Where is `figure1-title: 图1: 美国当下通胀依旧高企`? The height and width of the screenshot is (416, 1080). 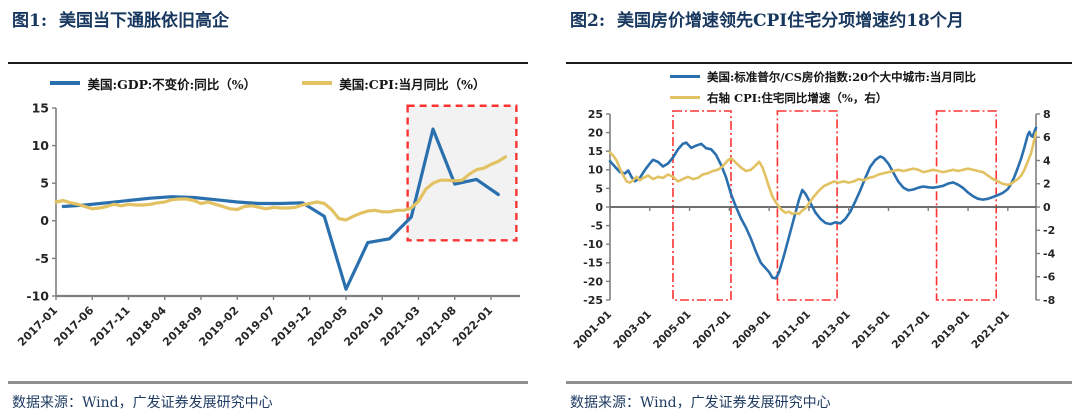
figure1-title: 图1: 美国当下通胀依旧高企 is located at coordinates (120, 21).